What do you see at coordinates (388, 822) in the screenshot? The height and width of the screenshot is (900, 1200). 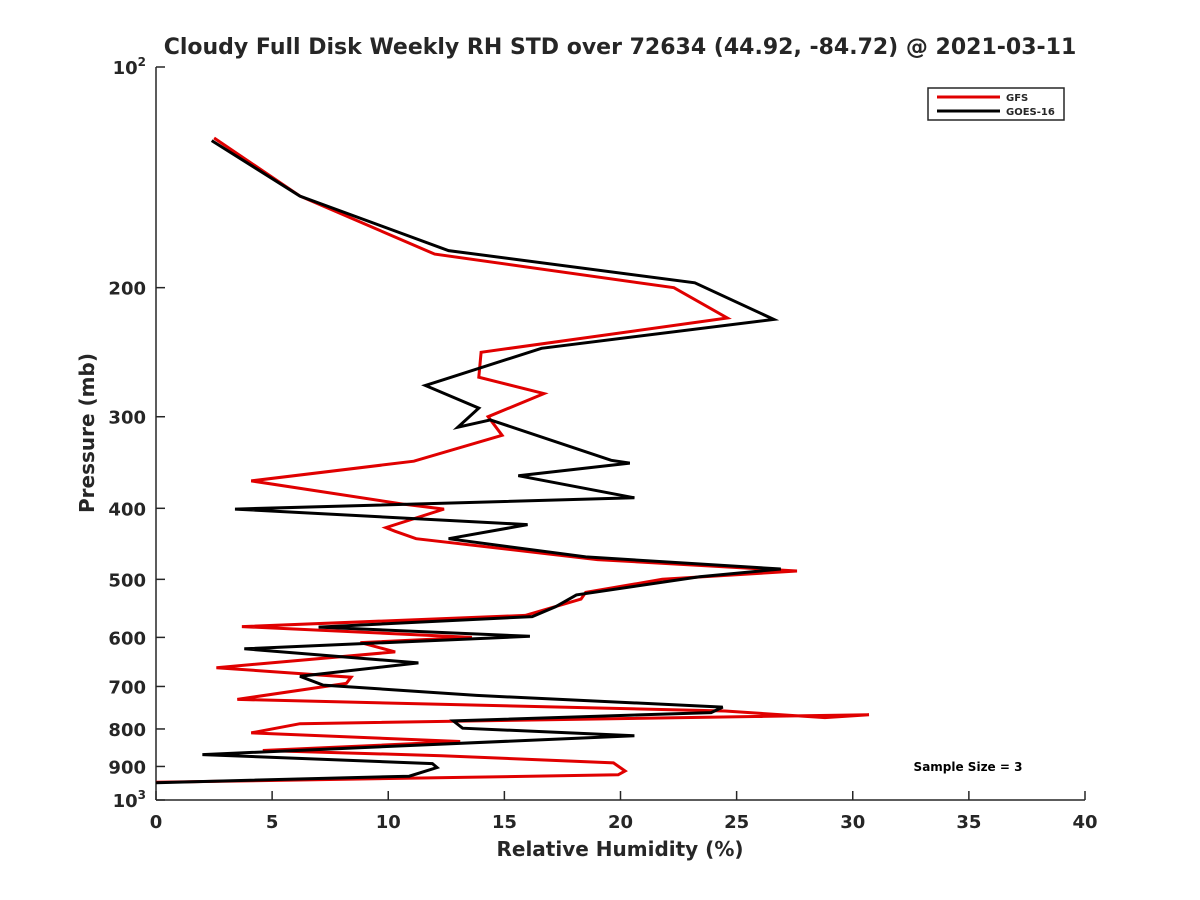 I see `x-tick-label: 10` at bounding box center [388, 822].